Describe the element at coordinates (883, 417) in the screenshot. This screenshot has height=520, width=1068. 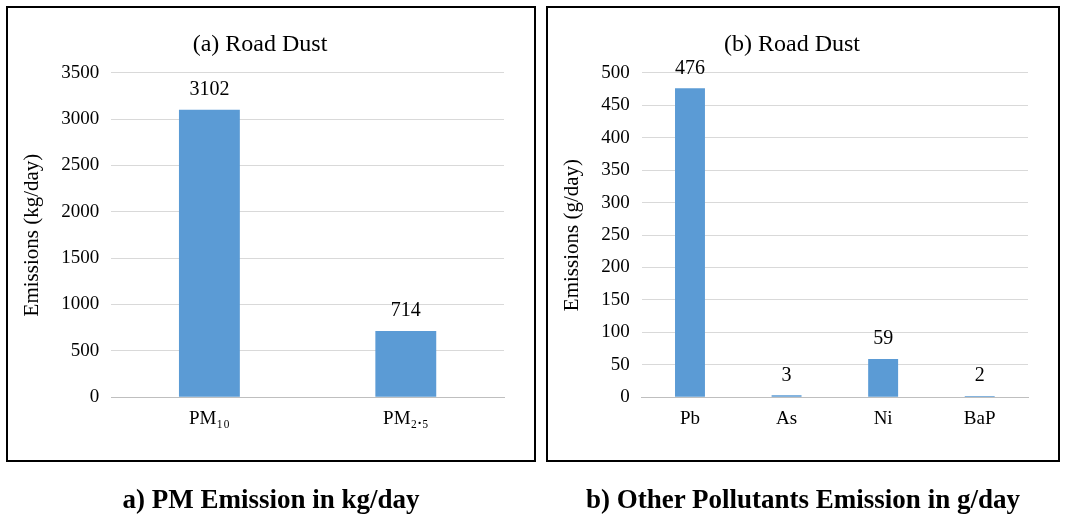
I see `x-tick-label: Ni` at that location.